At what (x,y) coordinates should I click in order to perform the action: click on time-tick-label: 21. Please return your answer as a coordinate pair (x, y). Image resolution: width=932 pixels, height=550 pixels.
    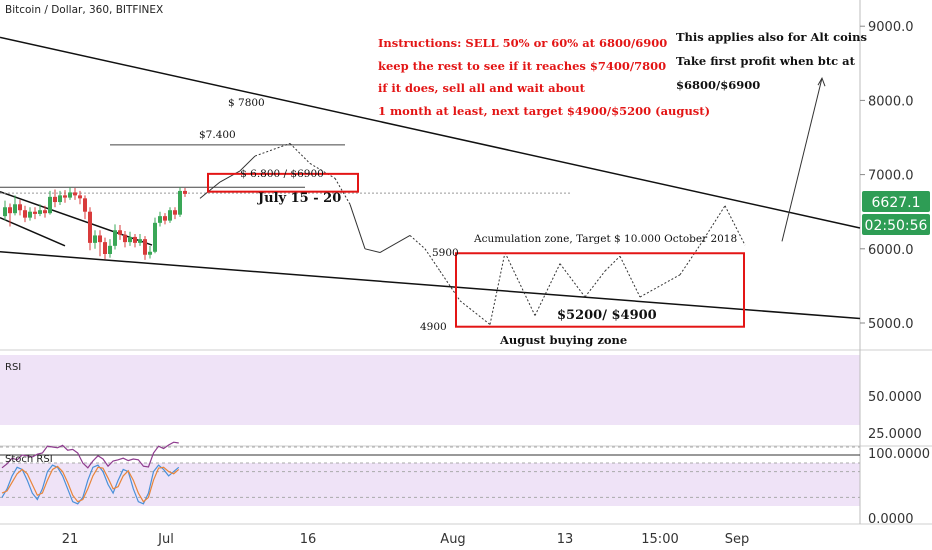
    Looking at the image, I should click on (70, 539).